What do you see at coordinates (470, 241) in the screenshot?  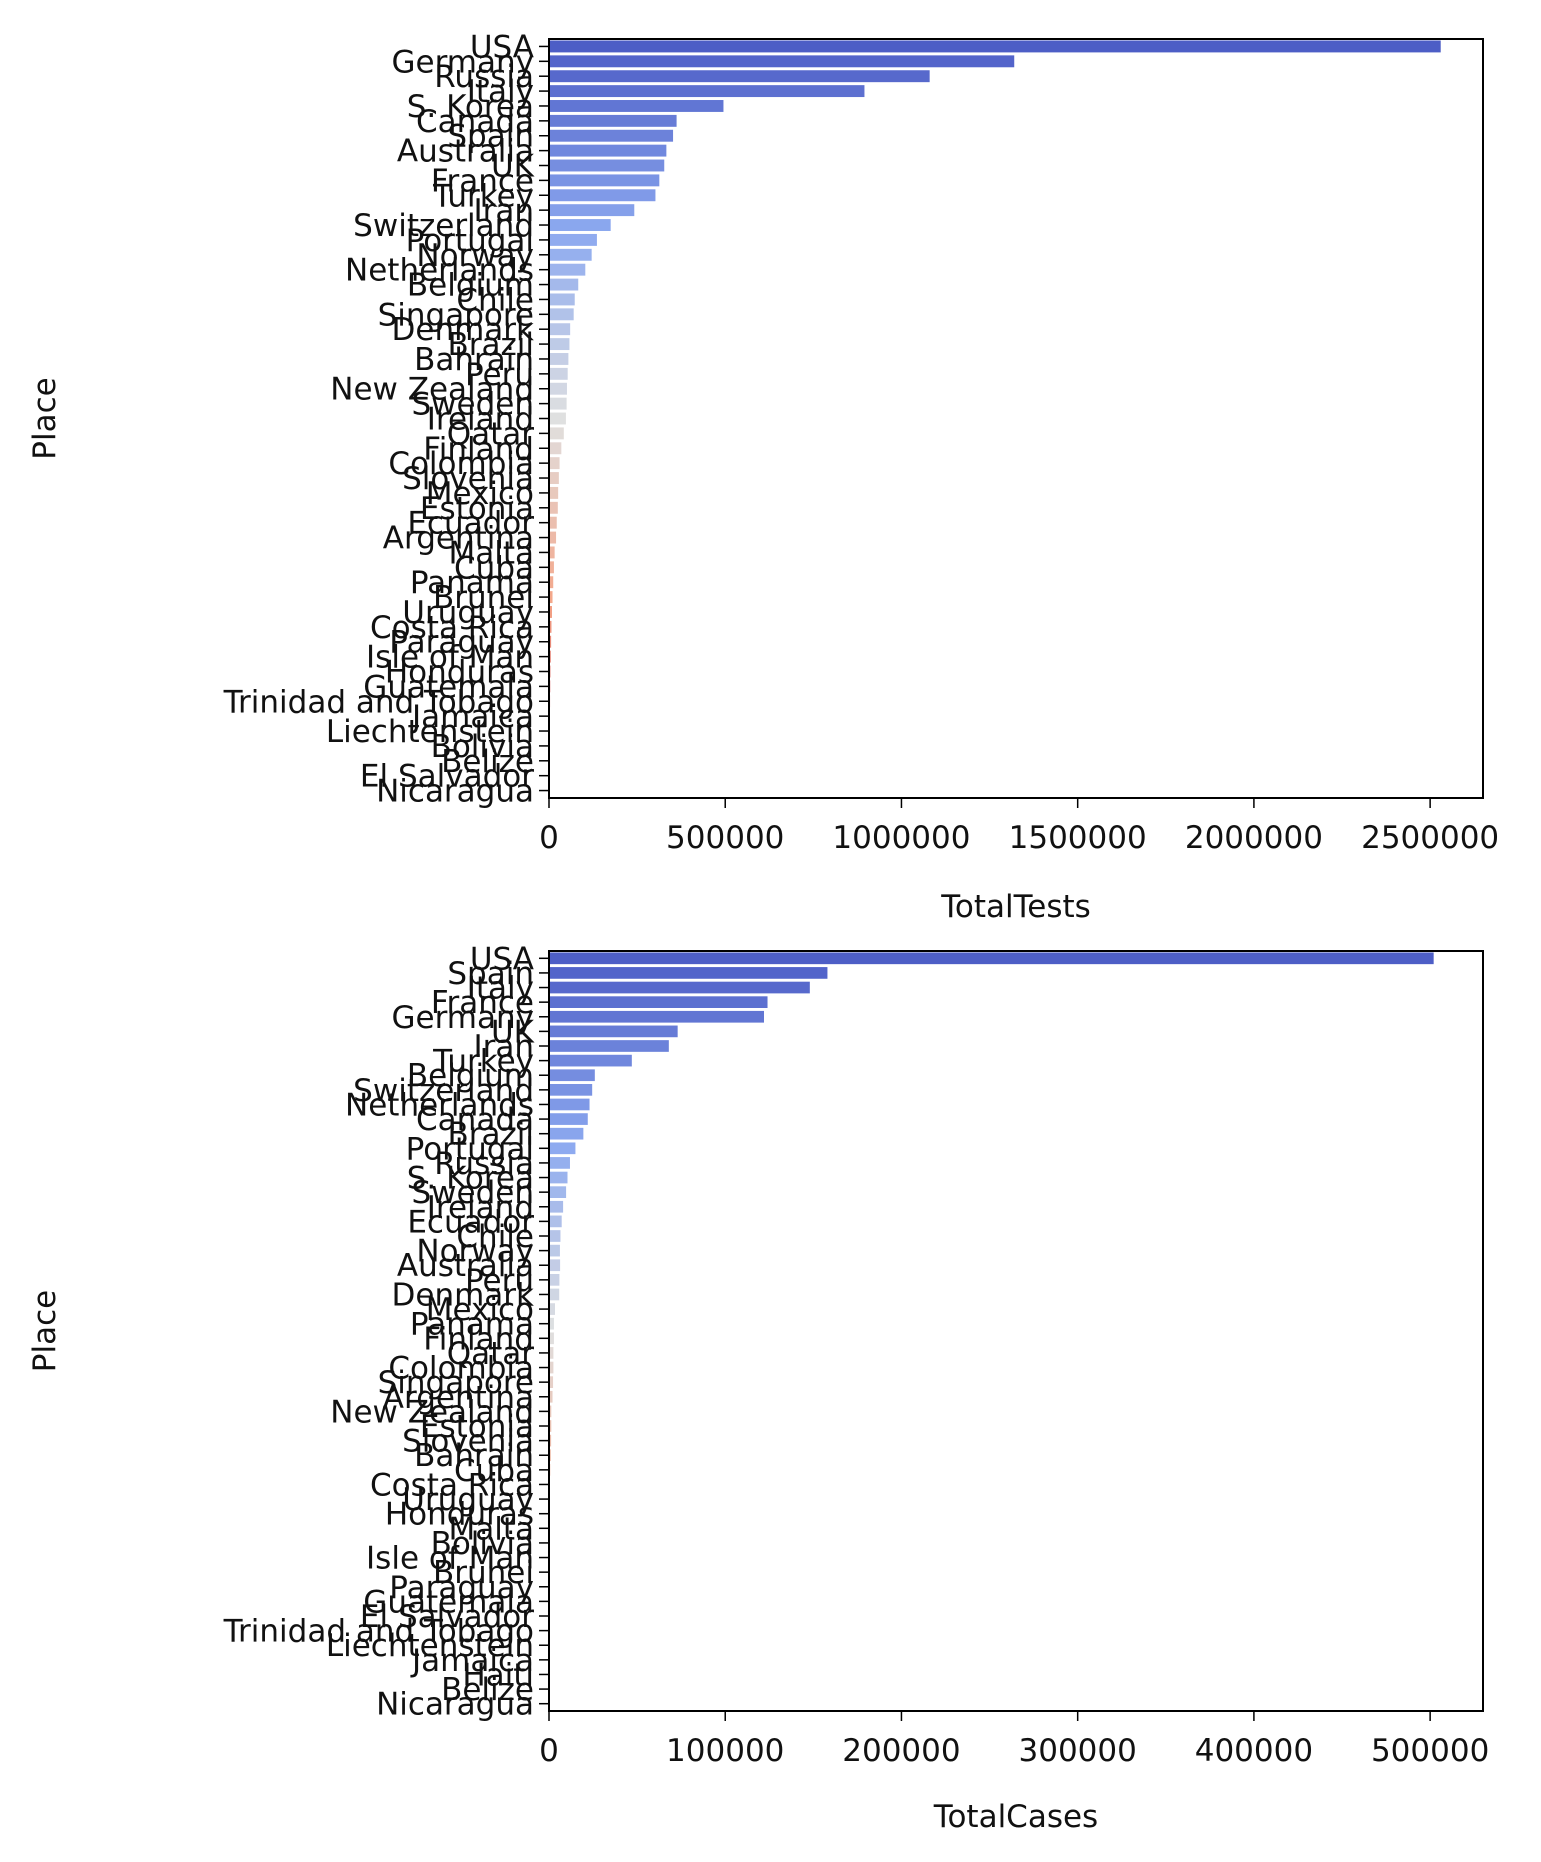 I see `y-tick-label: Portugal` at bounding box center [470, 241].